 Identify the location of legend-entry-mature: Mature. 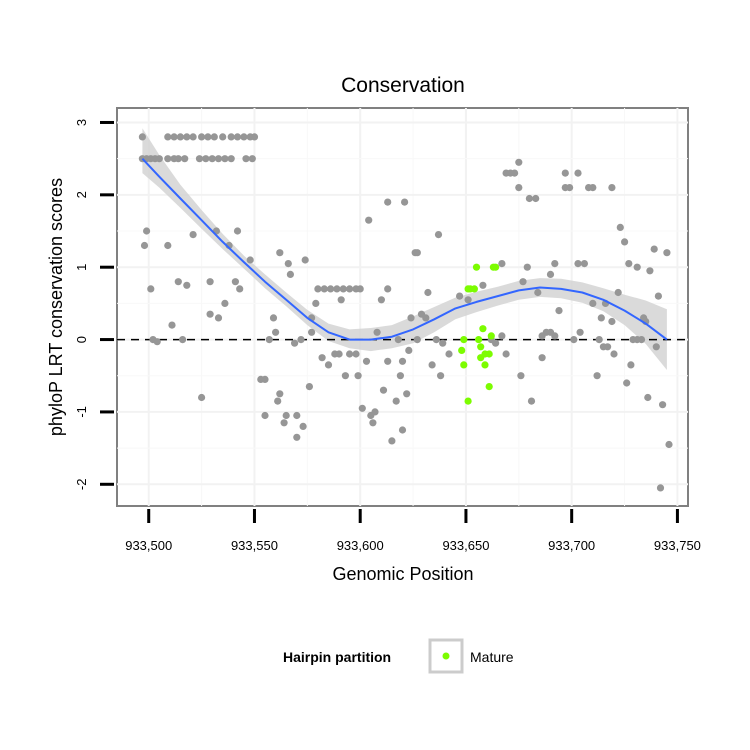
(492, 657).